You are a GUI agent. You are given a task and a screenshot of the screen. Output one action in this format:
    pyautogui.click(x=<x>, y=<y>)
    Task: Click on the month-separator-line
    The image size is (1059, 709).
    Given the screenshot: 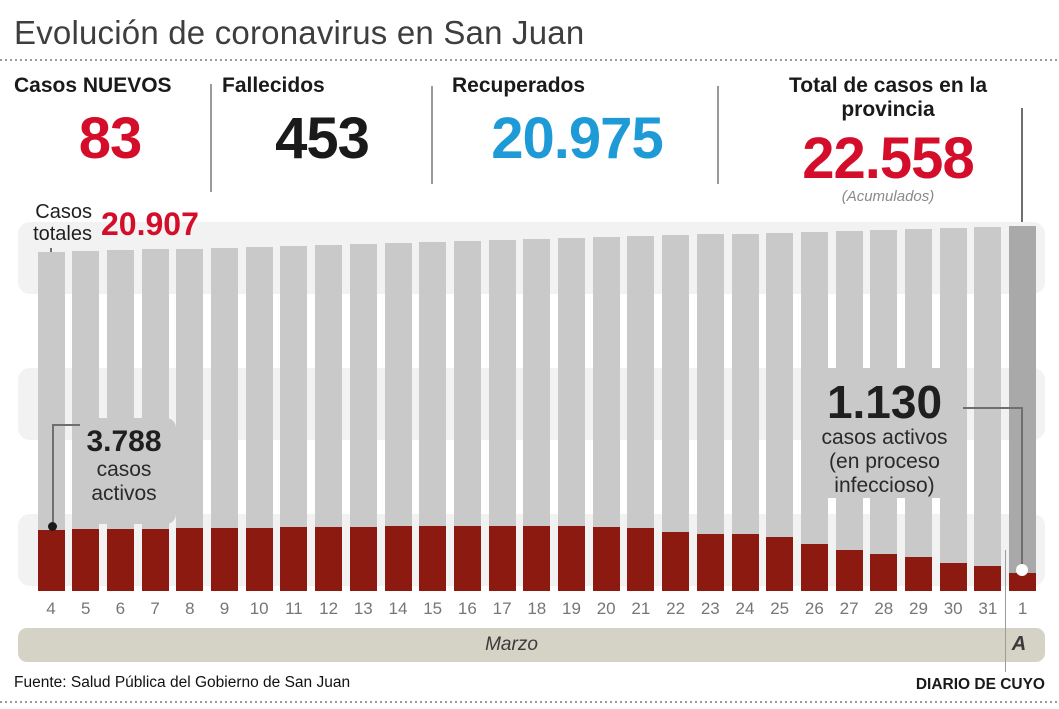 What is the action you would take?
    pyautogui.click(x=1005, y=611)
    